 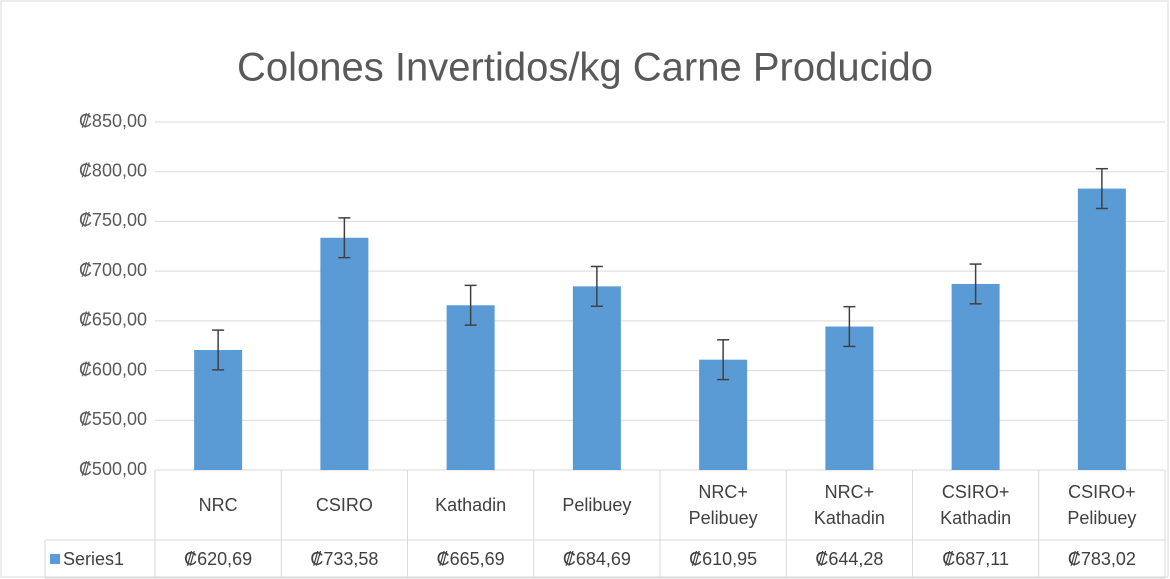 What do you see at coordinates (723, 505) in the screenshot?
I see `x-tick-label: NRC+ Pelibuey` at bounding box center [723, 505].